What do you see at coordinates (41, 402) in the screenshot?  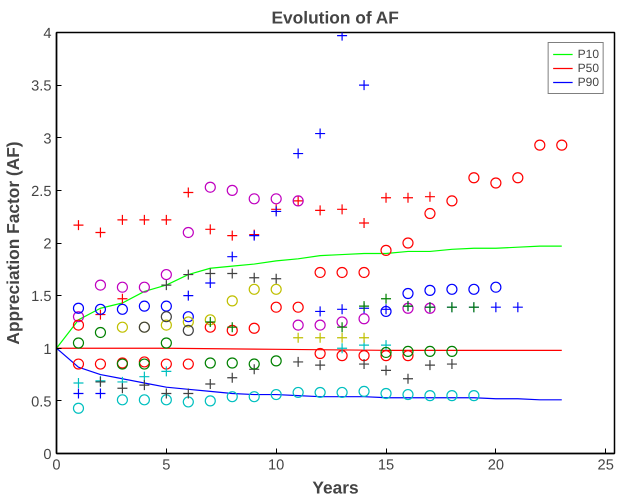 I see `y-tick-label: 0.5` at bounding box center [41, 402].